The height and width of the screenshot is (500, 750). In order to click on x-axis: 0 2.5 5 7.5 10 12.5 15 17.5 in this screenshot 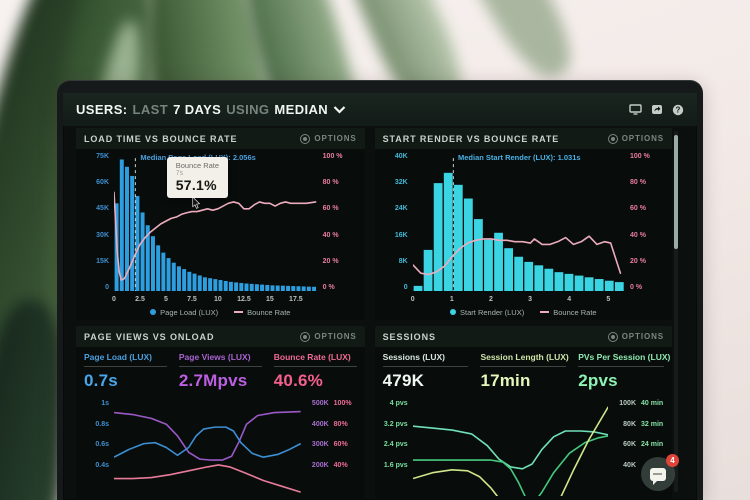, I will do `click(214, 299)`.